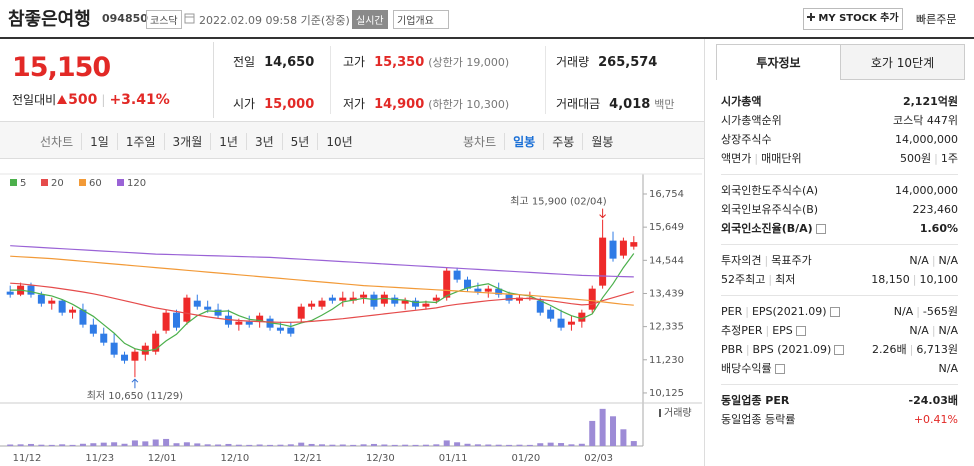  I want to click on stock-name: 참좋은여행, so click(49, 19).